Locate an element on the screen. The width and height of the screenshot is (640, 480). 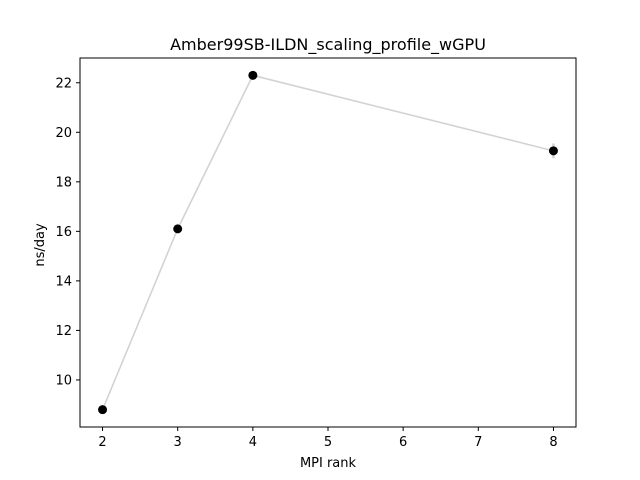
x-tick-label: 8 is located at coordinates (553, 442).